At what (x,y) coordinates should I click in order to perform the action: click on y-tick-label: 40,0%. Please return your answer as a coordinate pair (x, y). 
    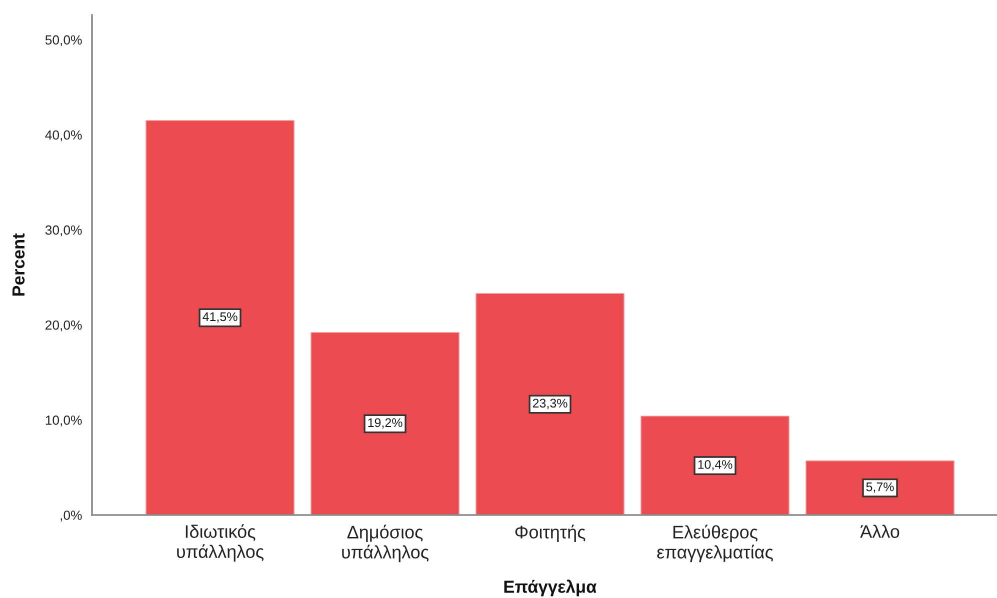
    Looking at the image, I should click on (63, 136).